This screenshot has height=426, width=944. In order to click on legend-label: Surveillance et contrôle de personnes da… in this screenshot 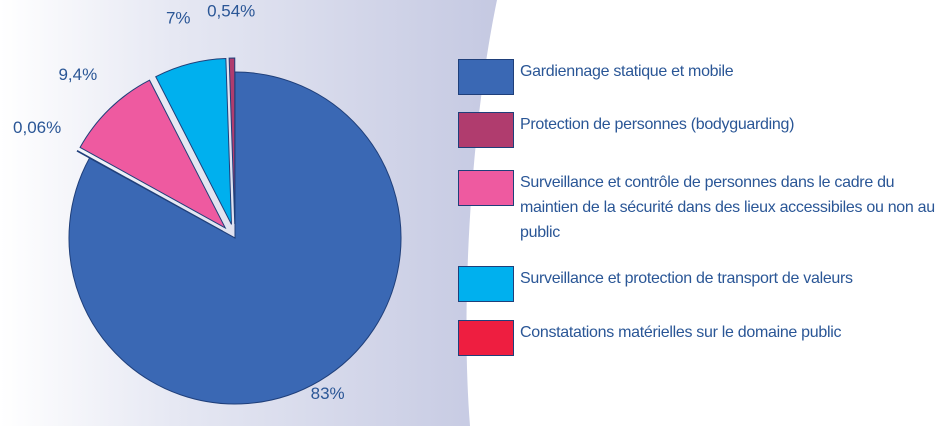, I will do `click(727, 207)`.